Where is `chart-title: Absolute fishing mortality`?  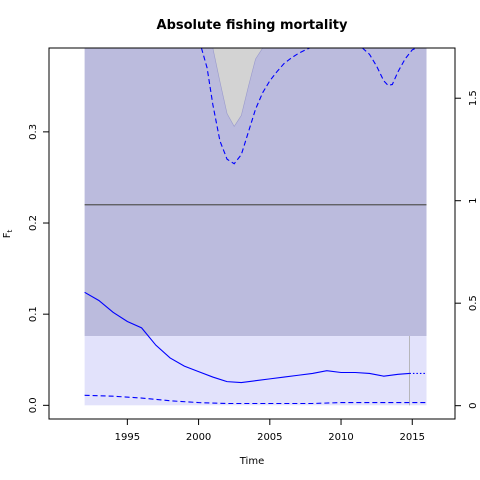 chart-title: Absolute fishing mortality is located at coordinates (252, 25).